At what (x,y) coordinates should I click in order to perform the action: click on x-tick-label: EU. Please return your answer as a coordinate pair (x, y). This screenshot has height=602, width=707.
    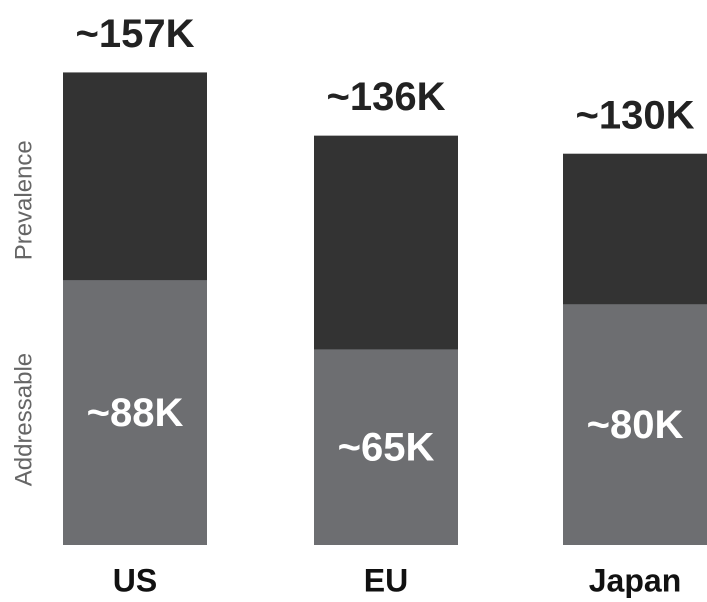
    Looking at the image, I should click on (386, 580).